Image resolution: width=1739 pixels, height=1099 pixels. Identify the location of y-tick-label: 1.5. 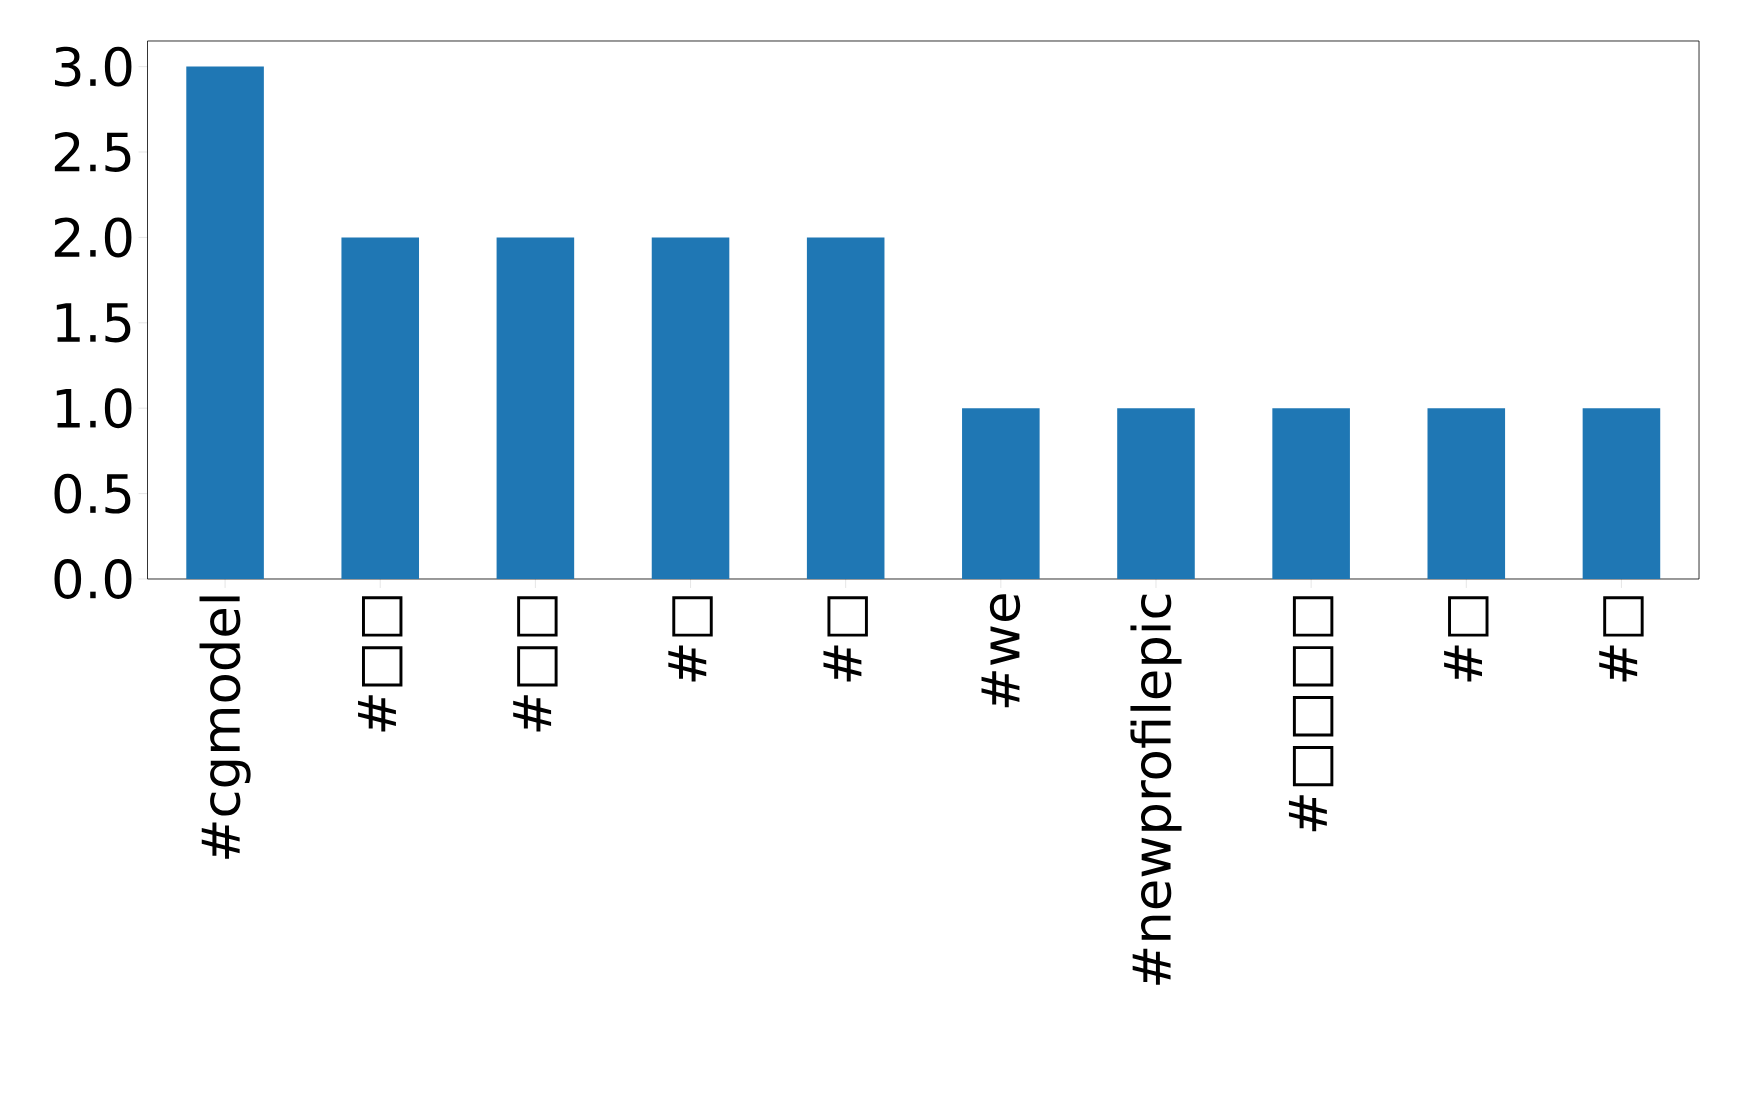
(93, 323).